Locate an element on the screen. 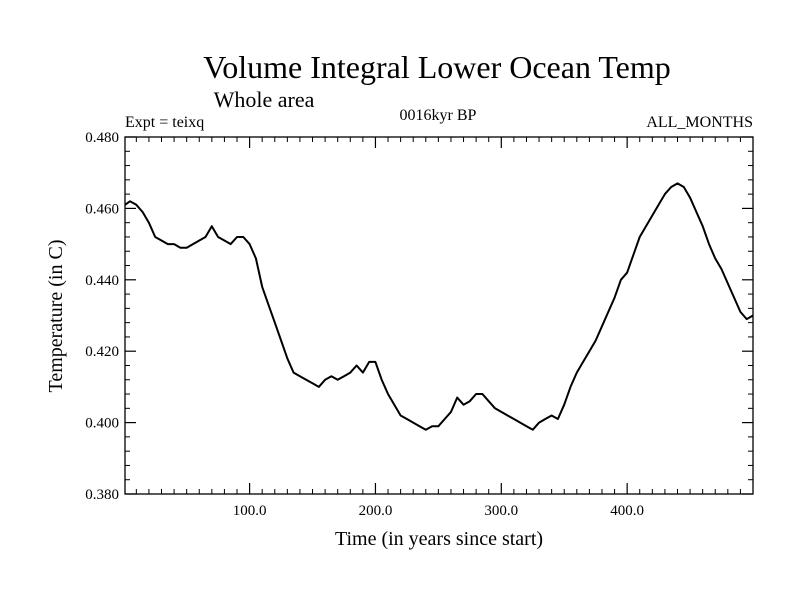  time-period-label: 0016kyr BP is located at coordinates (438, 115).